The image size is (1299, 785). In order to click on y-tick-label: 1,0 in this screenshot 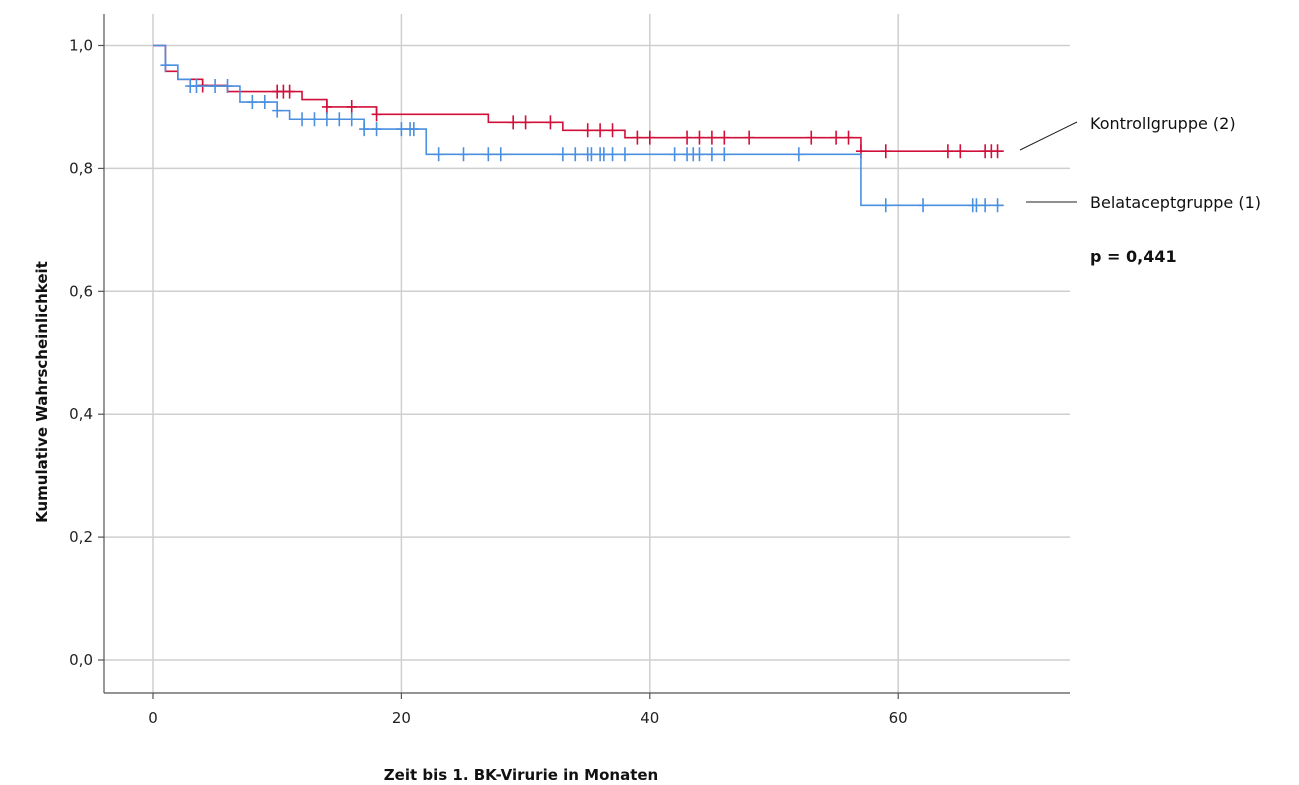, I will do `click(81, 46)`.